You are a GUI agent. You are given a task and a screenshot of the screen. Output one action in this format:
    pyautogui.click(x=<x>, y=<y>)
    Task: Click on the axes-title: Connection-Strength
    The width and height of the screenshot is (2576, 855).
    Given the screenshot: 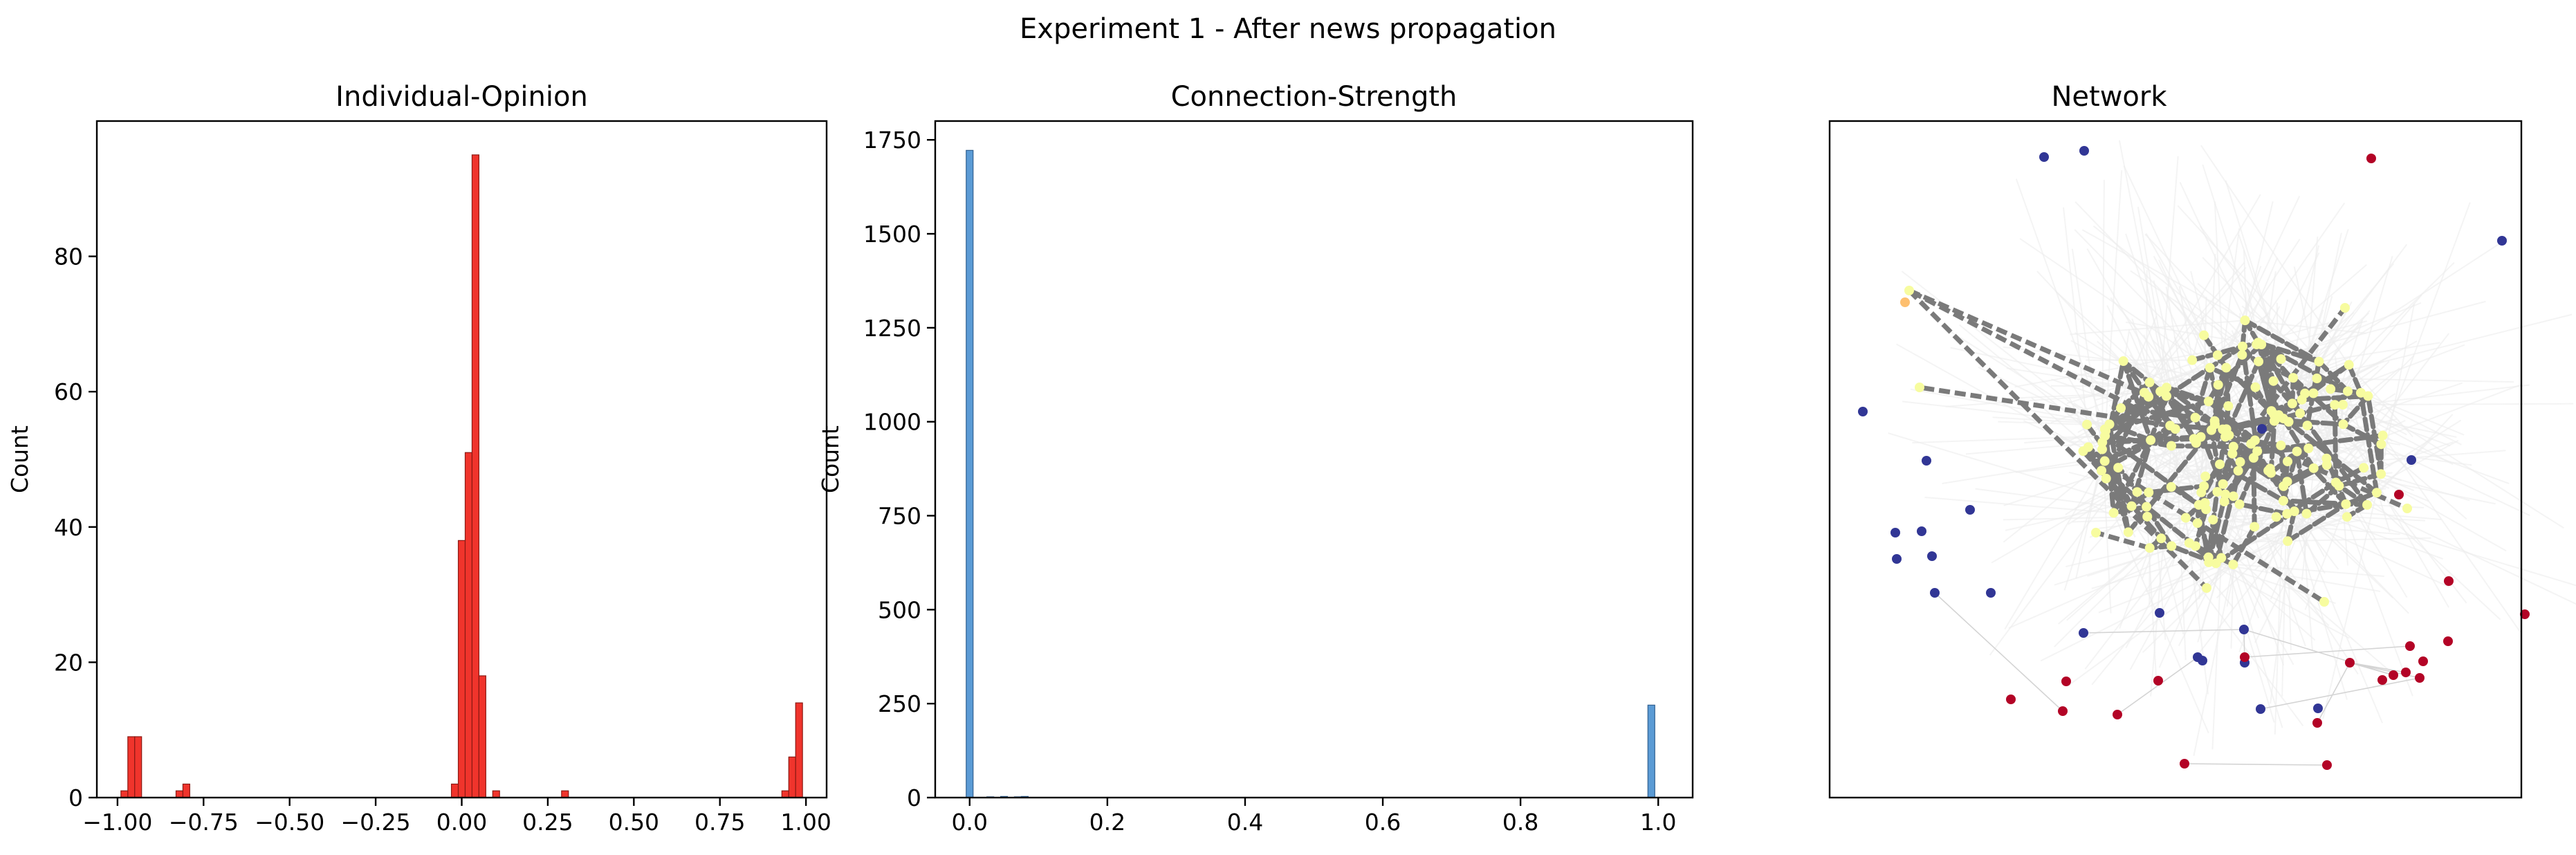 What is the action you would take?
    pyautogui.click(x=1314, y=97)
    